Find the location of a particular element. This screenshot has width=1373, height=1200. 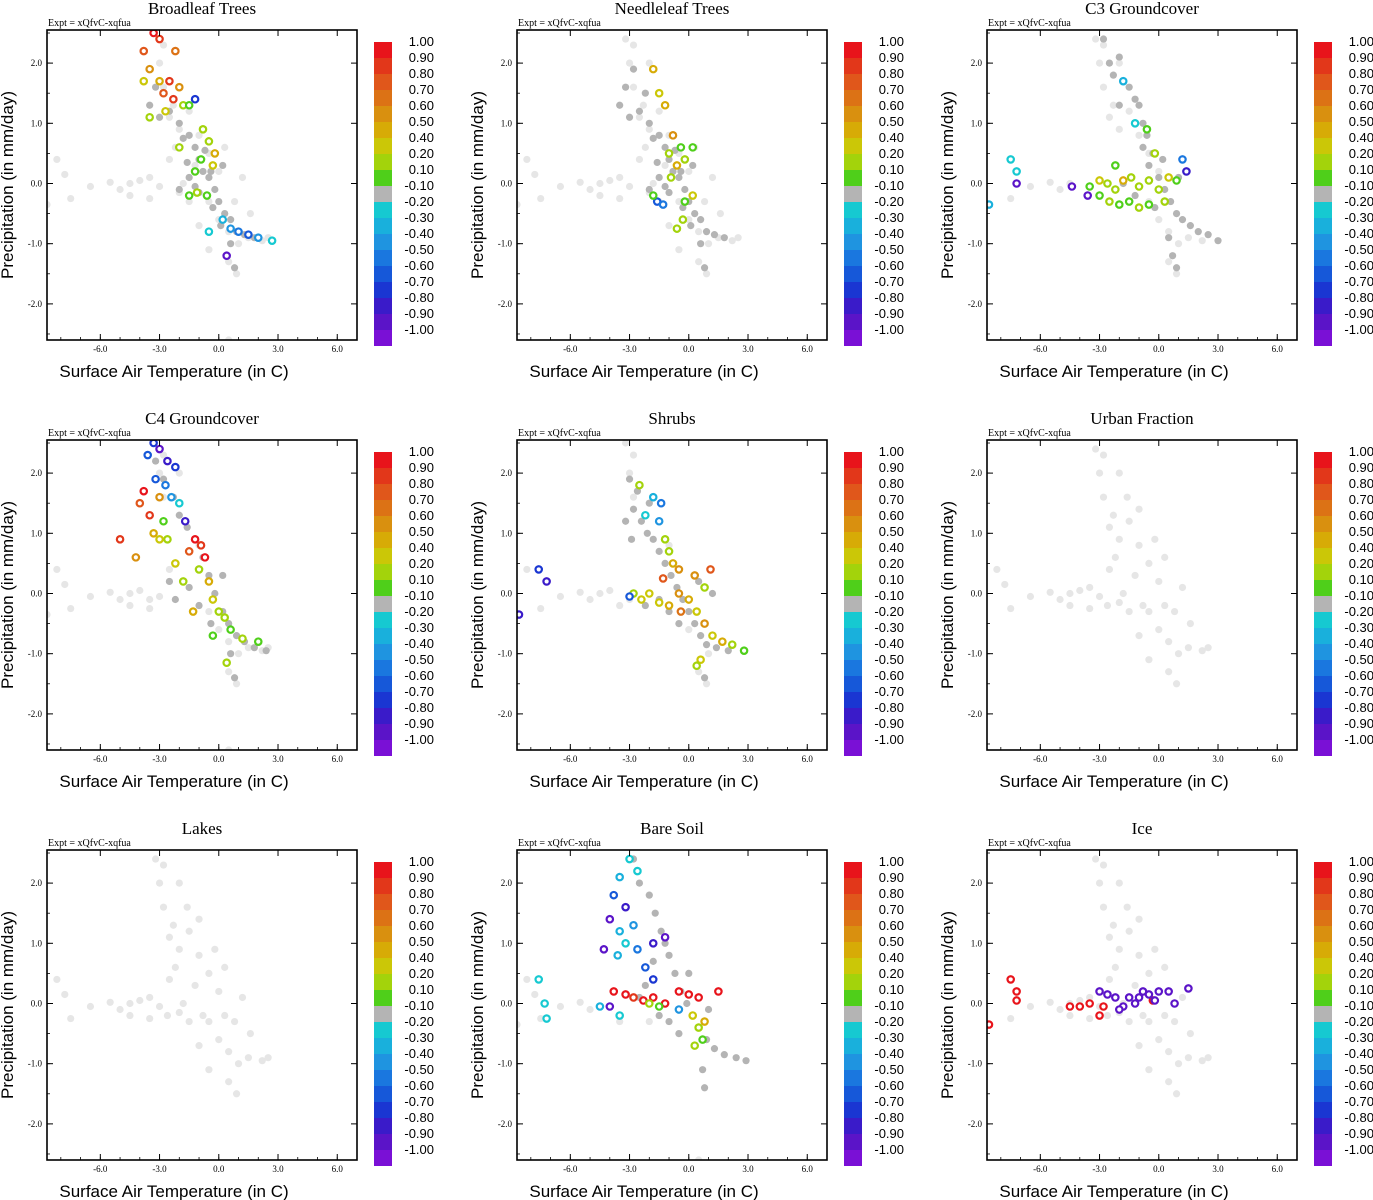

colorbar-label: -0.80 is located at coordinates (1358, 1117).